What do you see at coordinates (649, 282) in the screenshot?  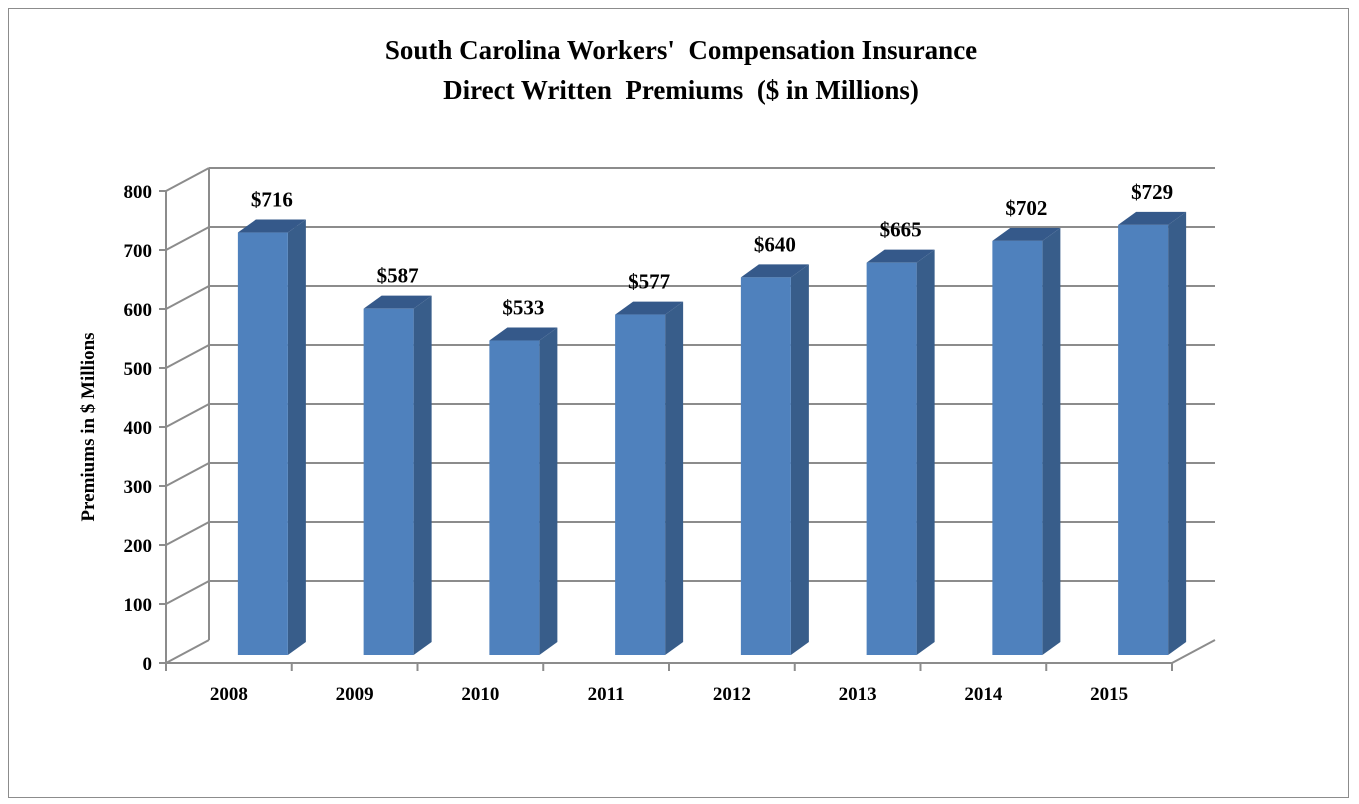 I see `data-label: $577` at bounding box center [649, 282].